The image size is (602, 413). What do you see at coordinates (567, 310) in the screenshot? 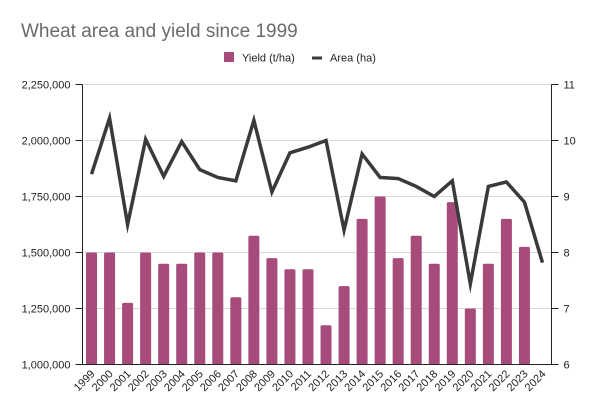
I see `right-axis-tick-label: 7` at bounding box center [567, 310].